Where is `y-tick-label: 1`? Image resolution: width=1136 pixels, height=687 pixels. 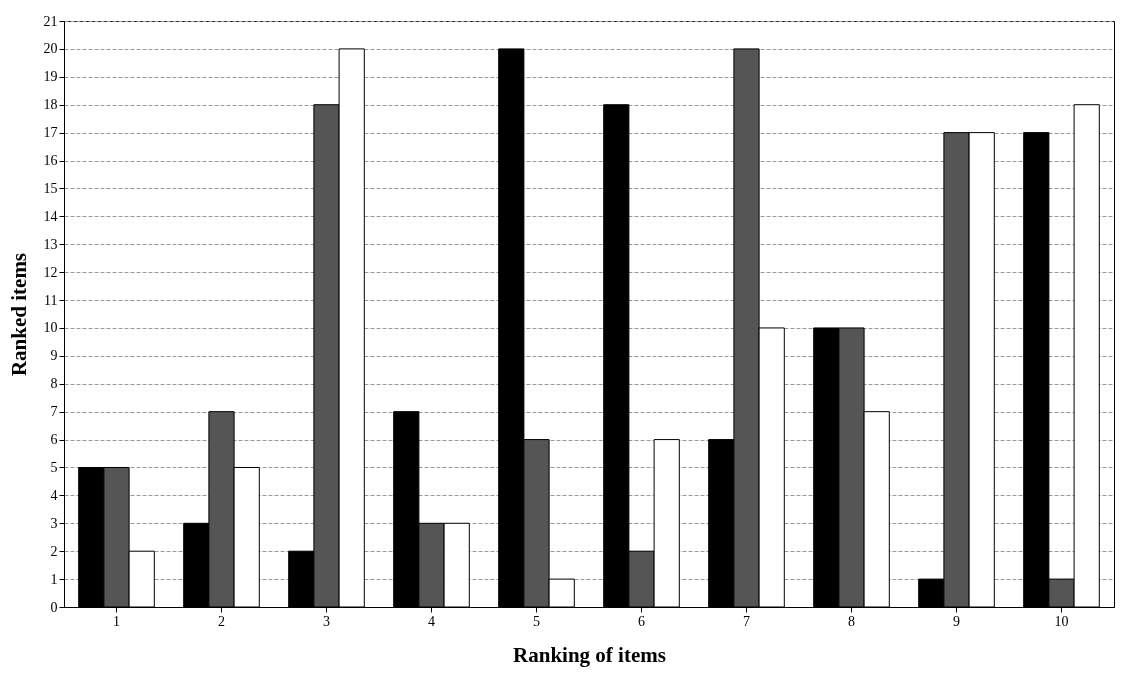
y-tick-label: 1 is located at coordinates (54, 579).